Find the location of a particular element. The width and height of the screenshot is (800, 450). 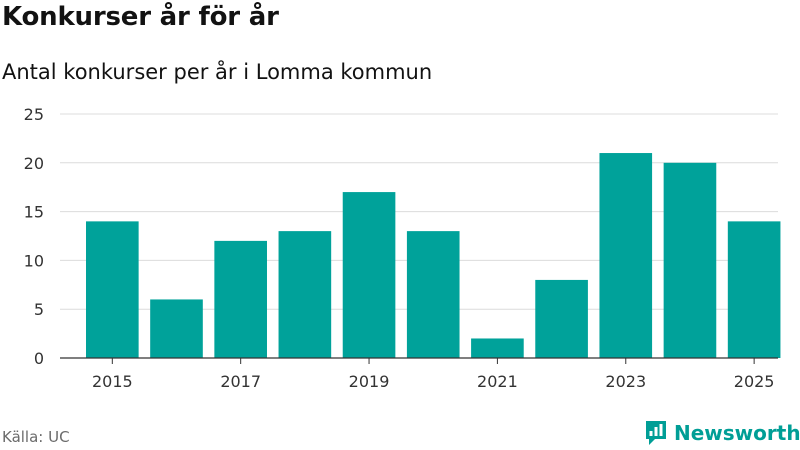

y-tick-label-25: 25 is located at coordinates (34, 114).